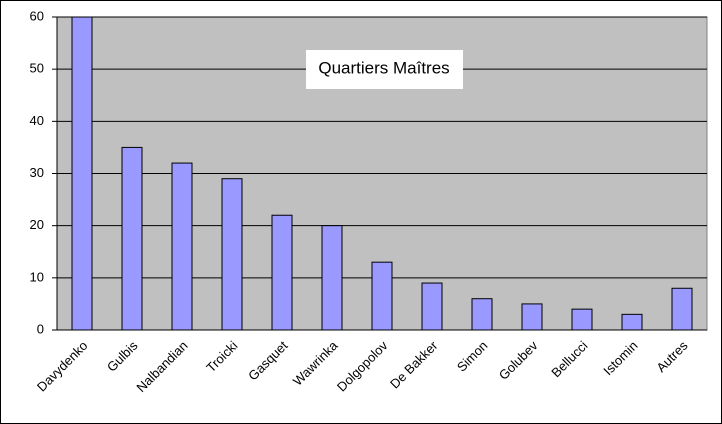 The width and height of the screenshot is (722, 424). Describe the element at coordinates (37, 68) in the screenshot. I see `y-tick-label: 50` at that location.